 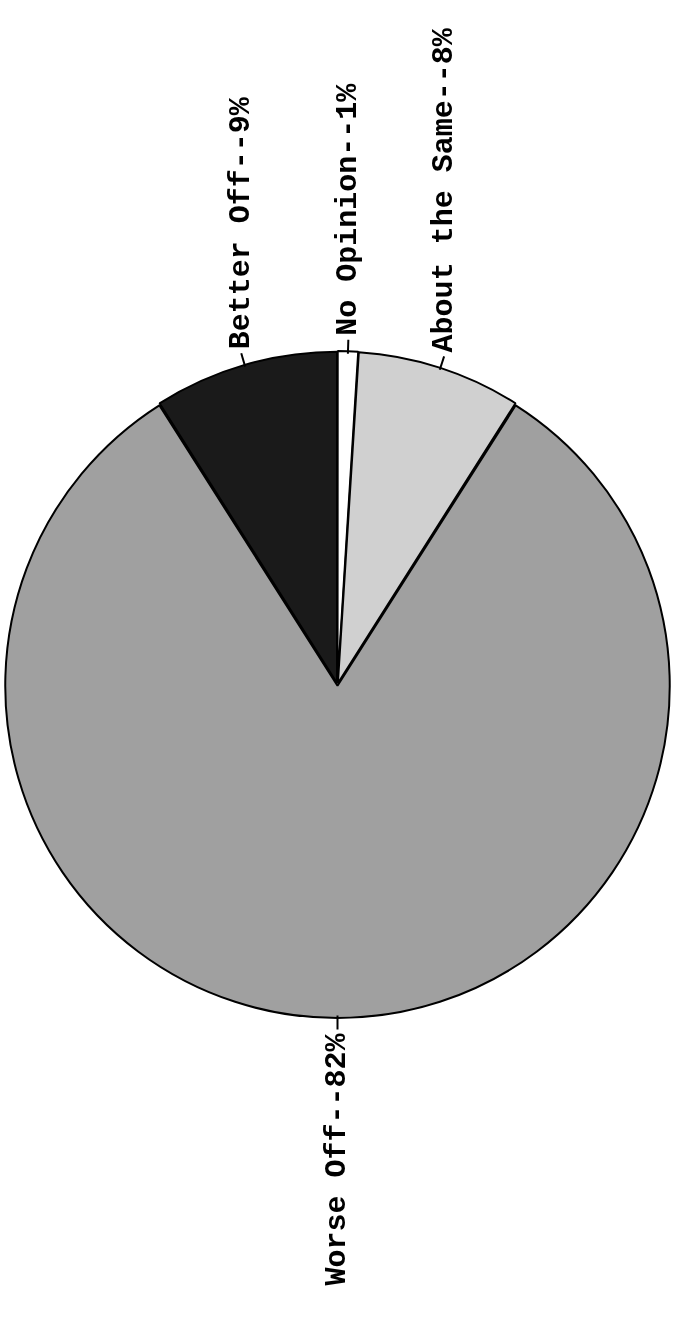 I want to click on slice-label: No Opinion--1%, so click(x=347, y=209).